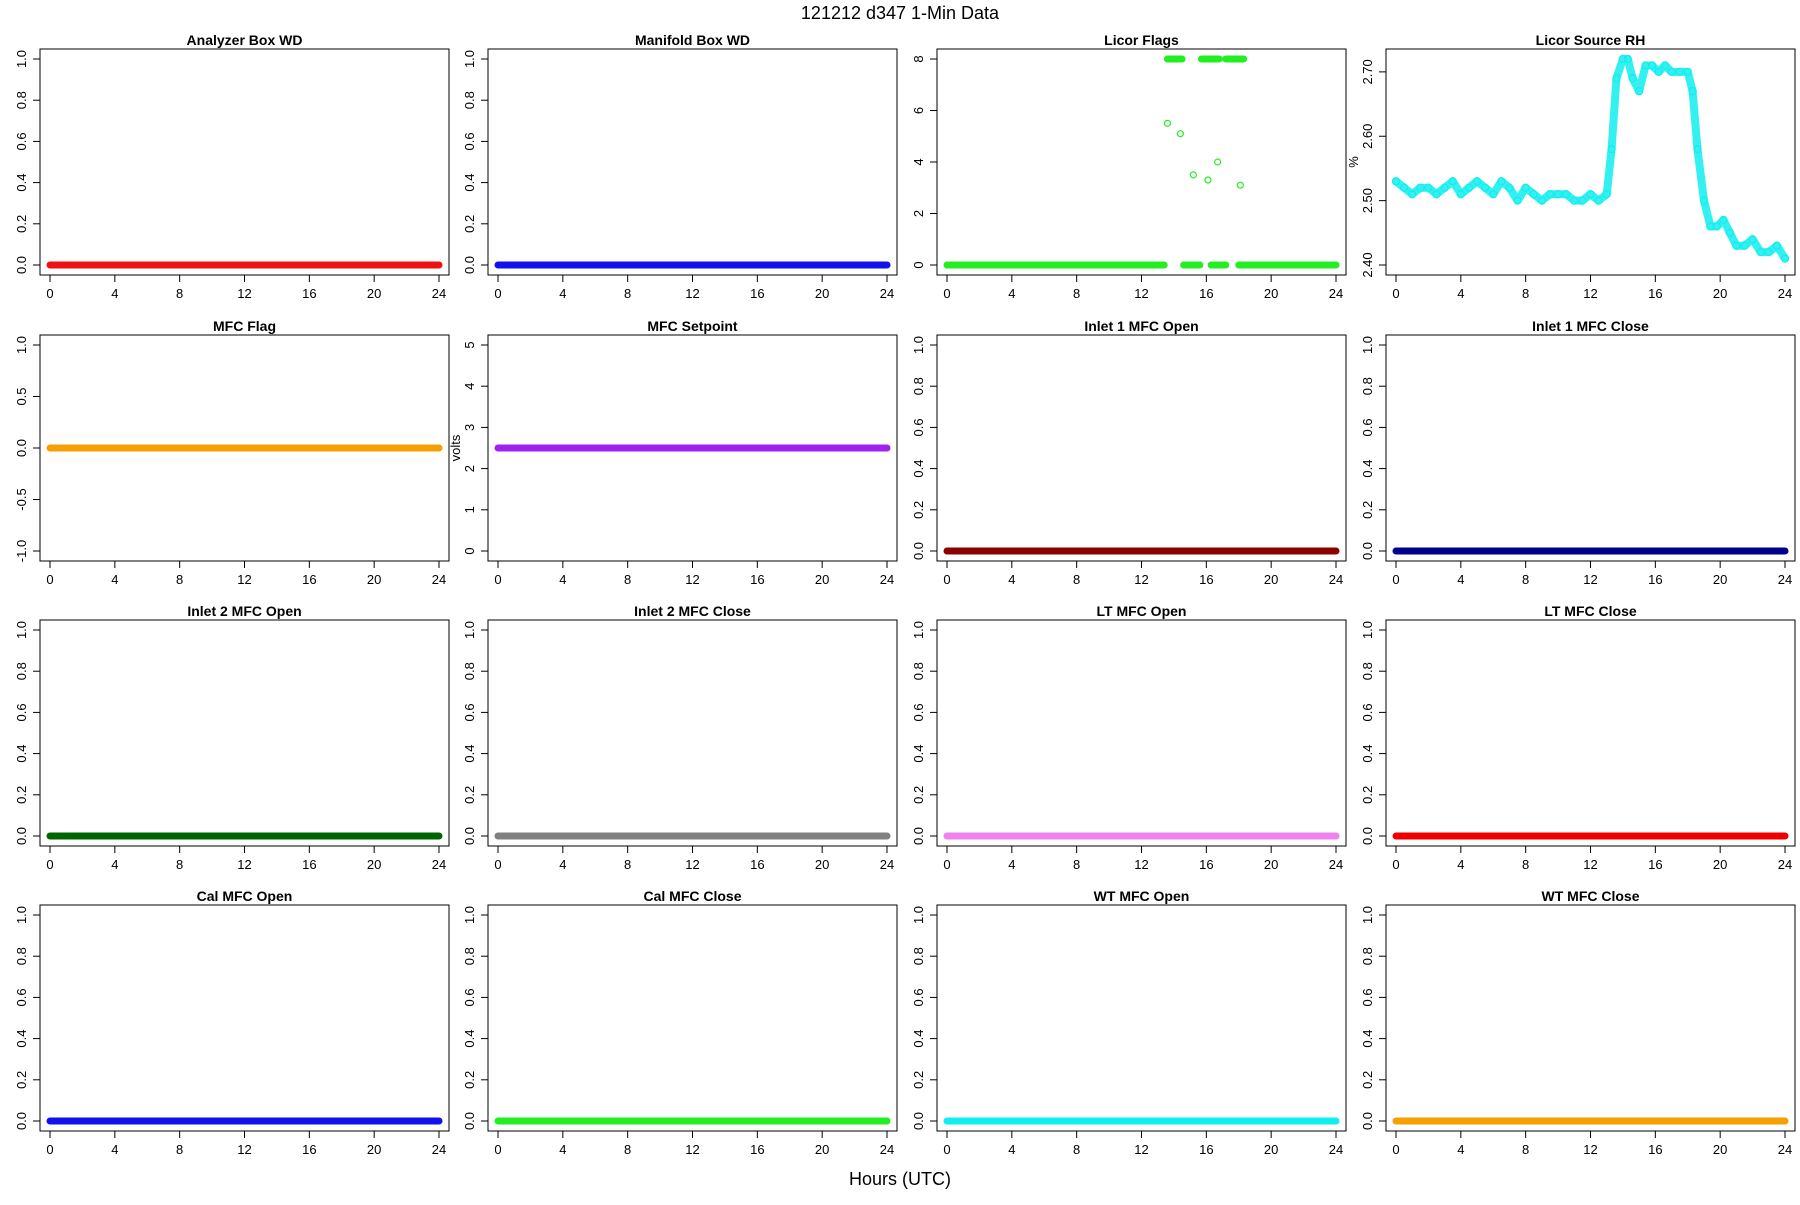 The height and width of the screenshot is (1205, 1800). What do you see at coordinates (692, 896) in the screenshot?
I see `panel-title: Cal MFC Close` at bounding box center [692, 896].